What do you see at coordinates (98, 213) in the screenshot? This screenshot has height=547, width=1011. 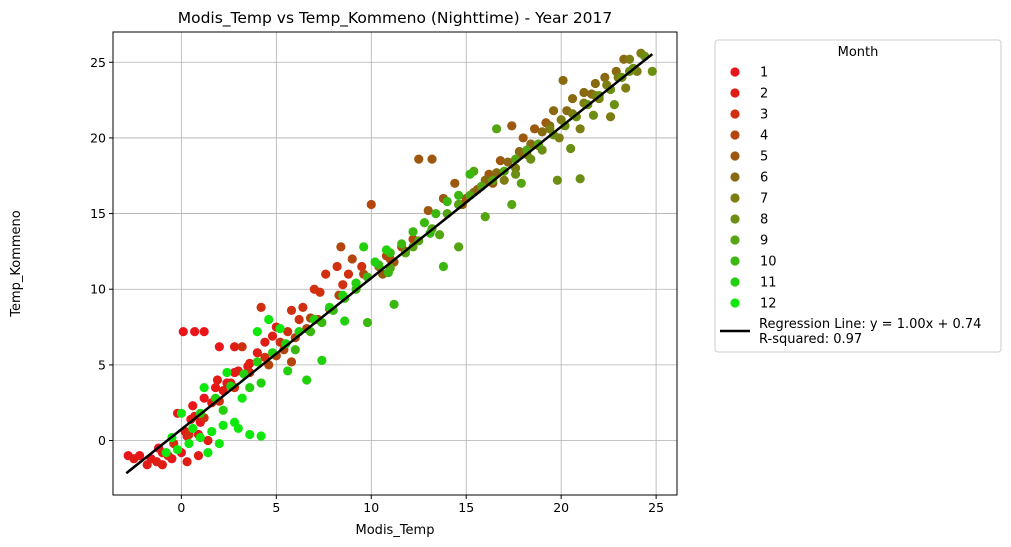 I see `y-tick-label: 15` at bounding box center [98, 213].